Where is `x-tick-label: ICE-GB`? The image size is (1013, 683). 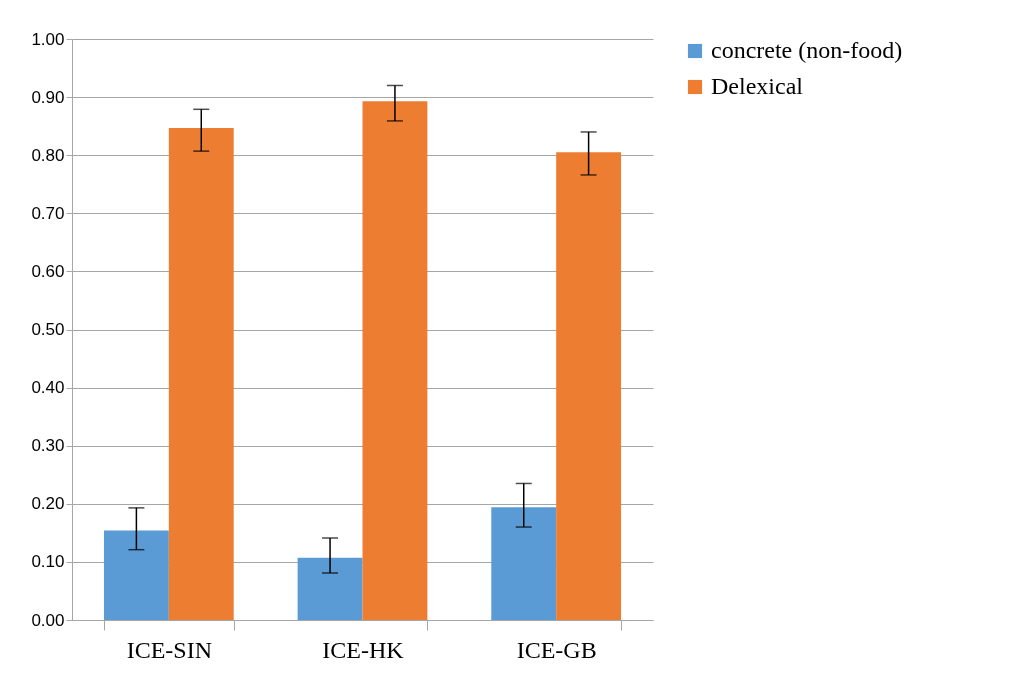
x-tick-label: ICE-GB is located at coordinates (556, 649).